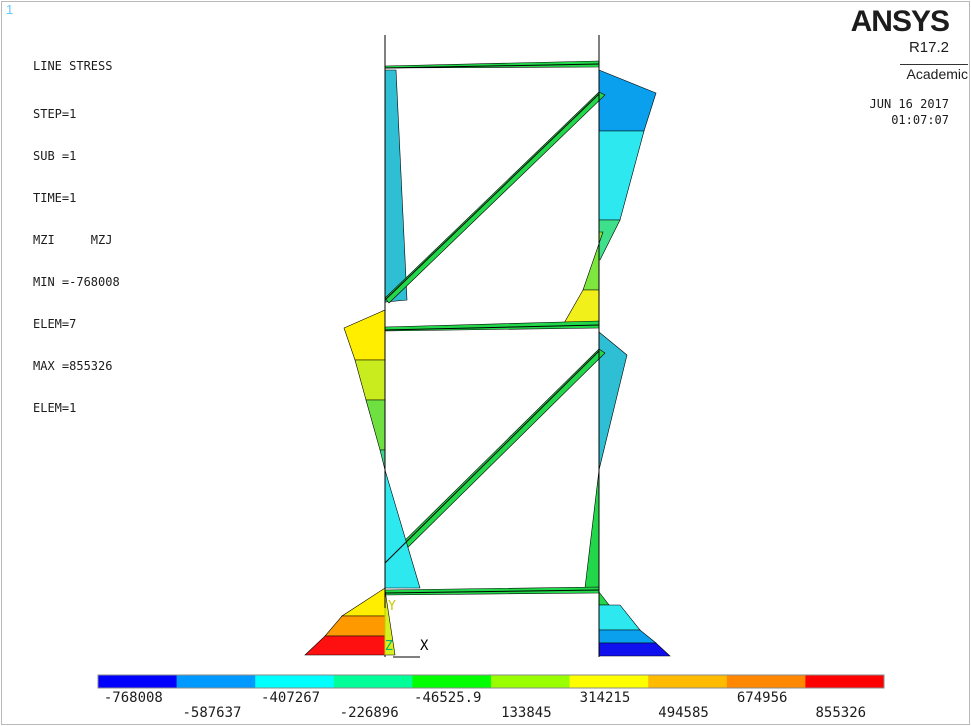 The image size is (971, 726). Describe the element at coordinates (55, 114) in the screenshot. I see `info-step: STEP=1` at that location.